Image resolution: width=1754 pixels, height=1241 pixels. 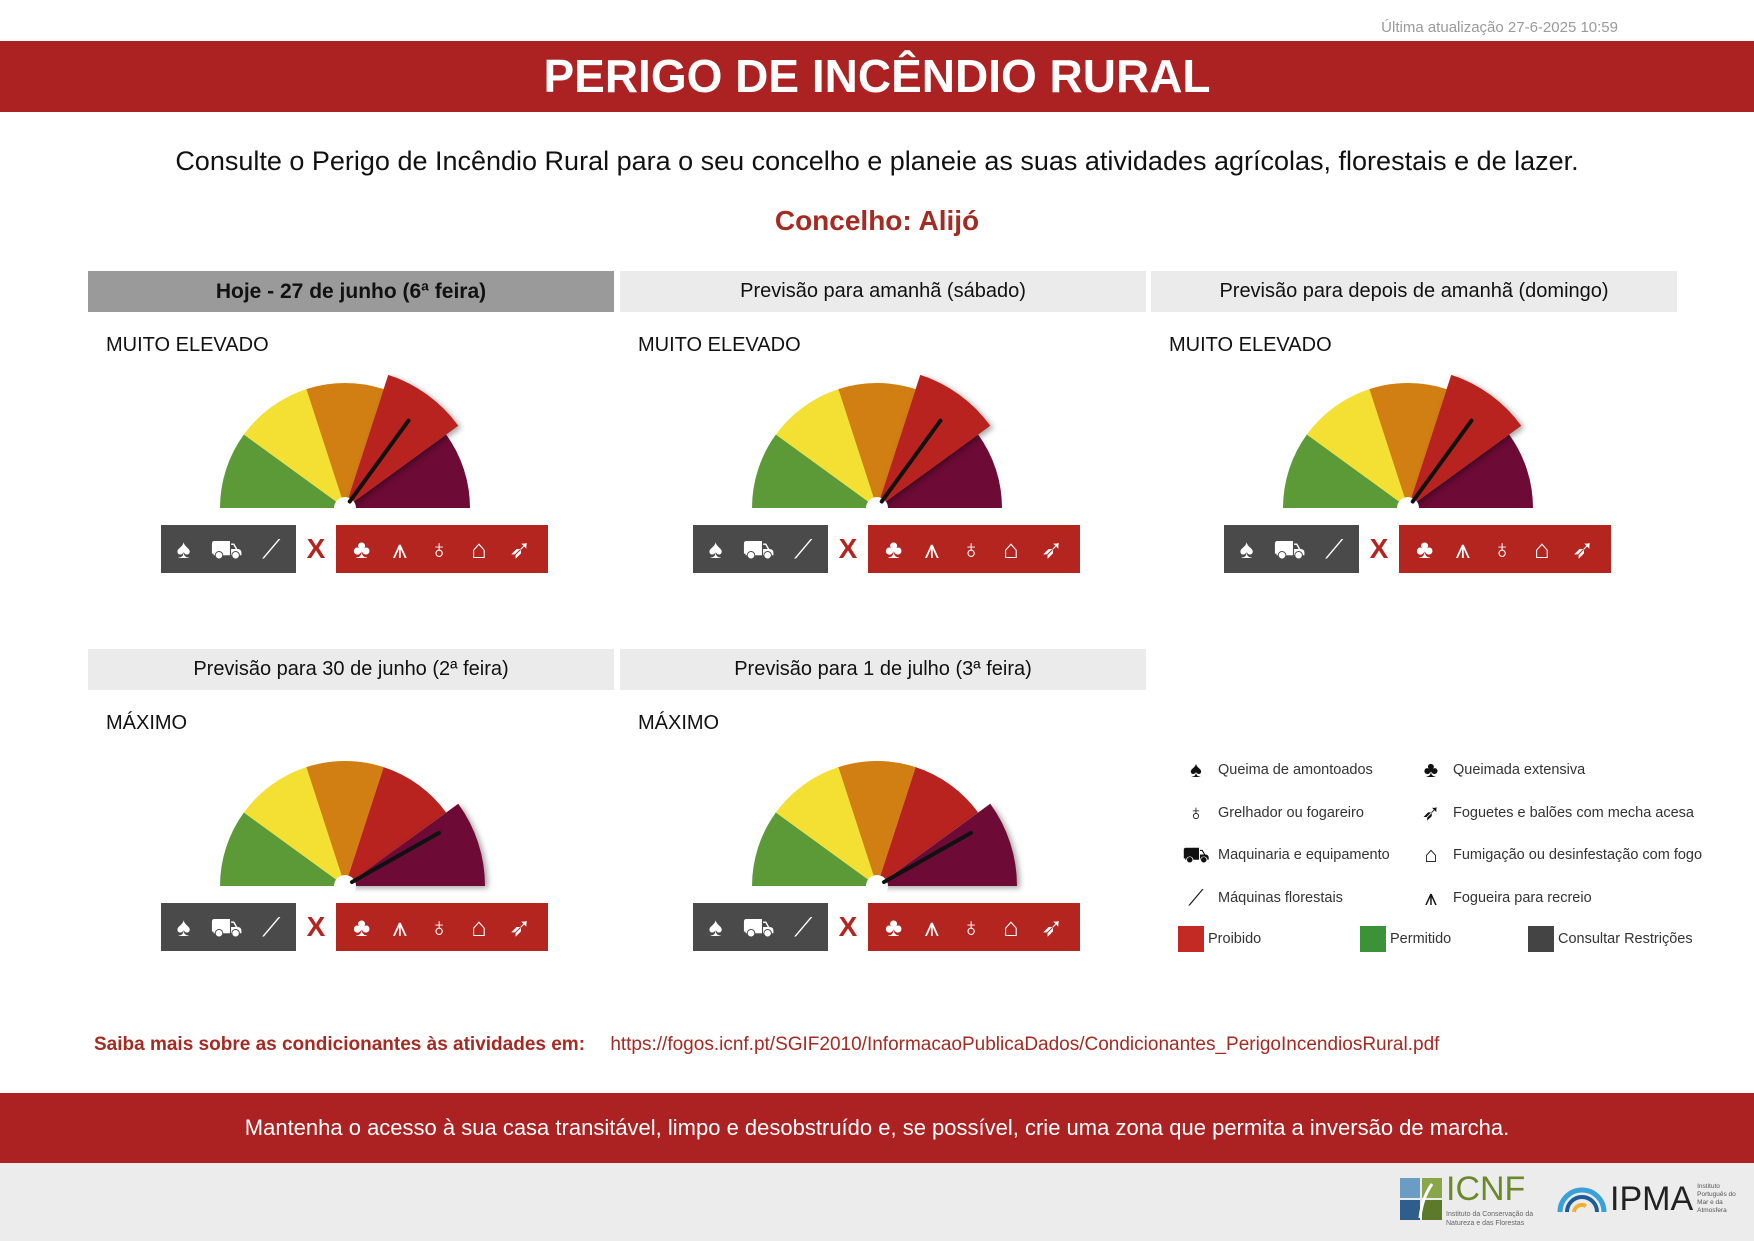 I want to click on legend-swatch-item: Proibido, so click(x=1219, y=939).